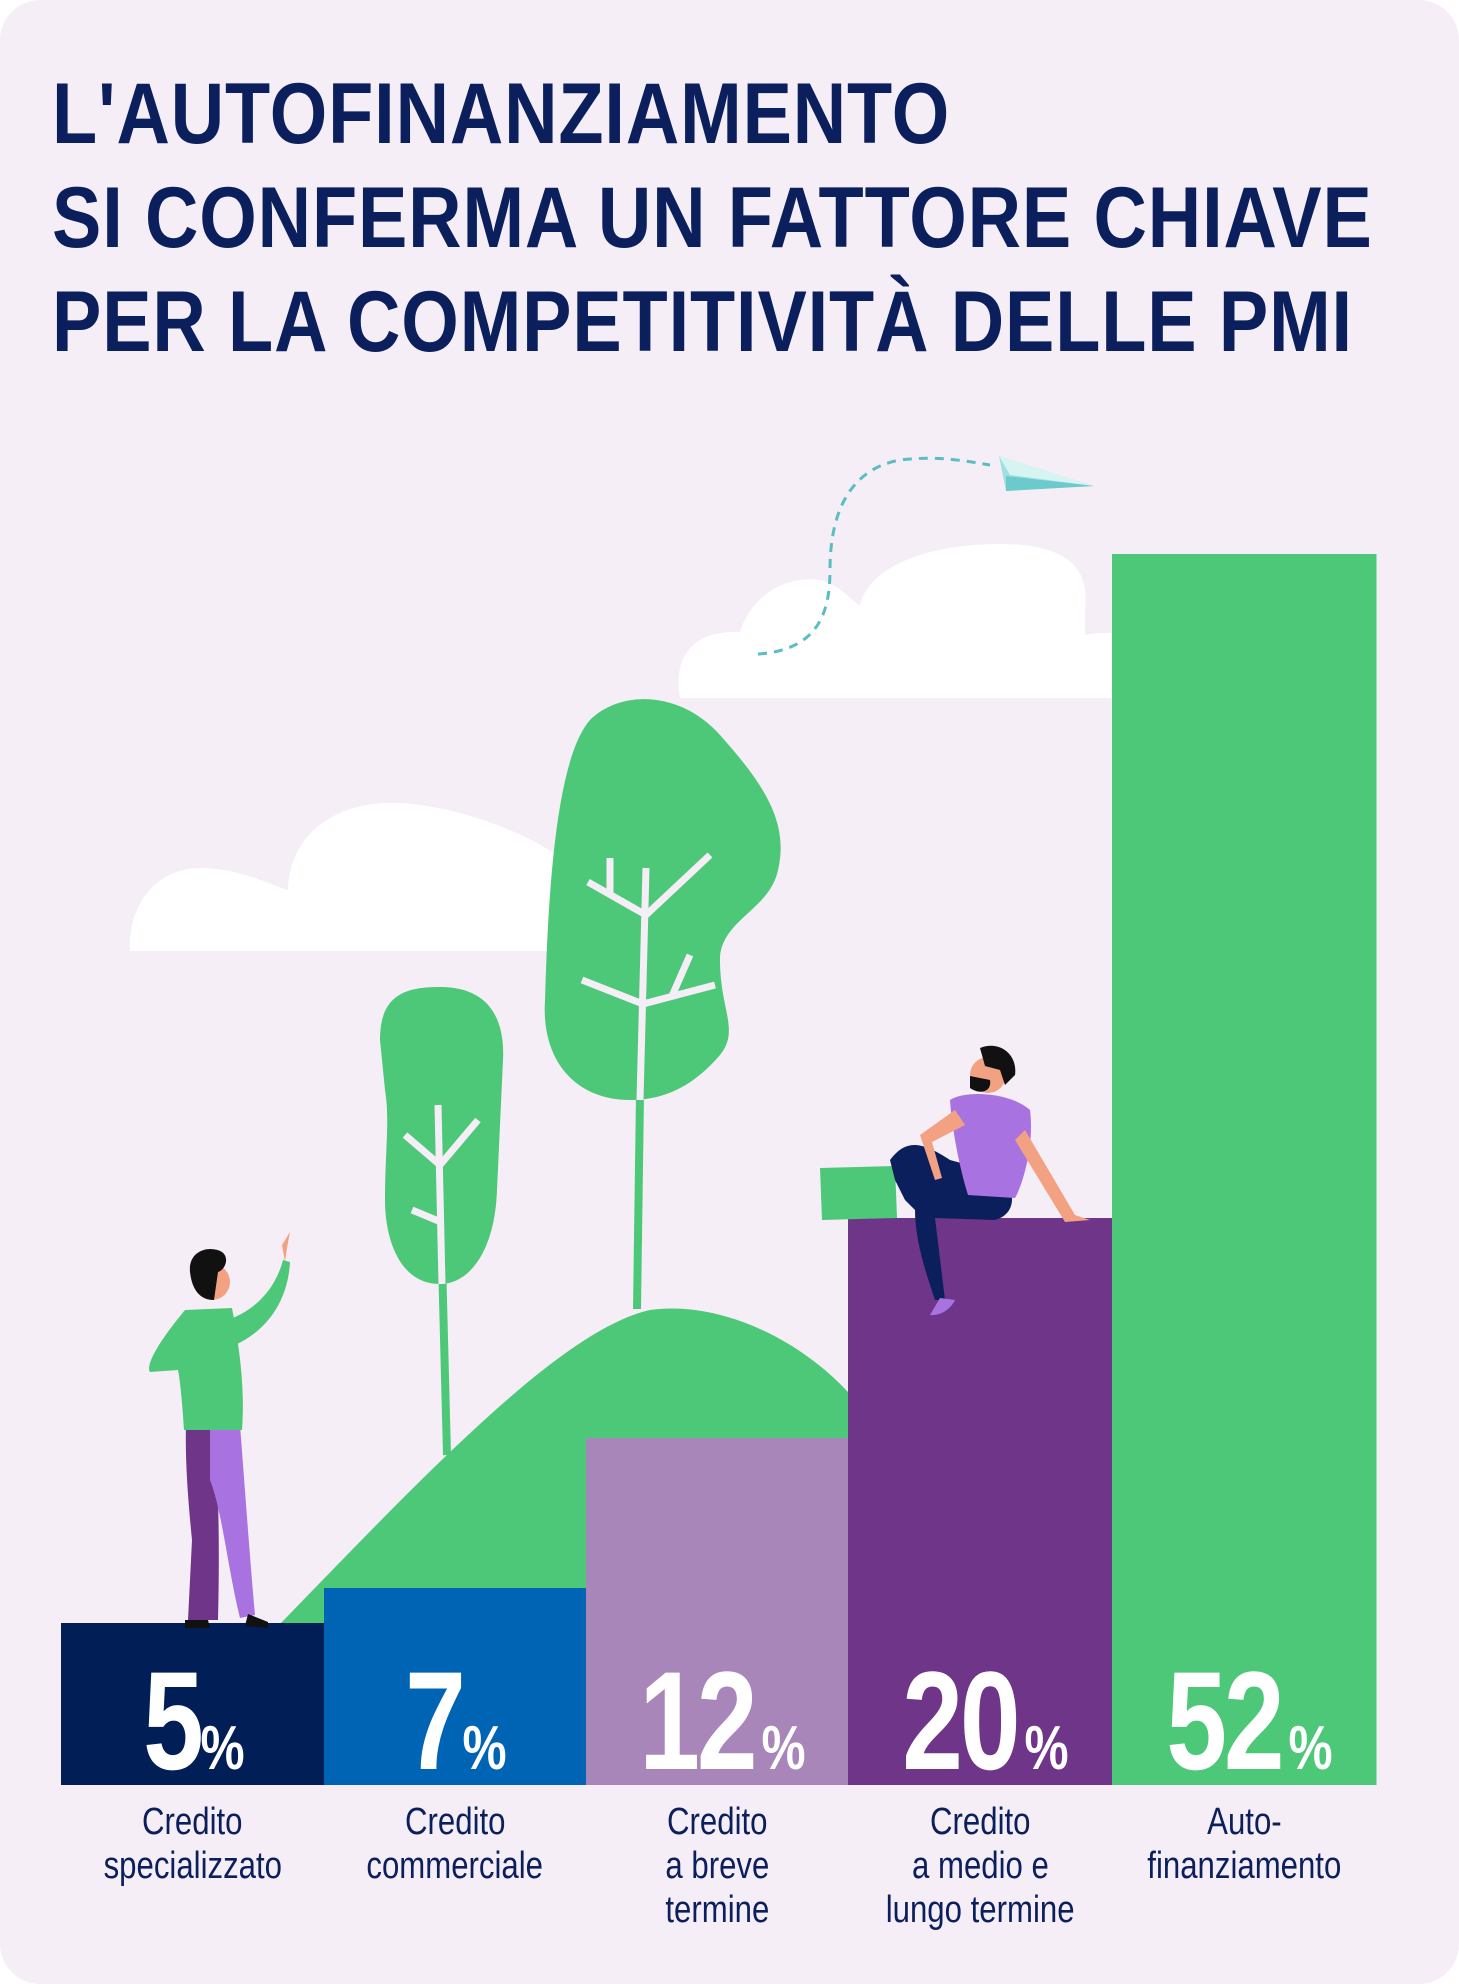 The height and width of the screenshot is (1984, 1459). I want to click on category-label-line: Auto-, so click(1244, 1822).